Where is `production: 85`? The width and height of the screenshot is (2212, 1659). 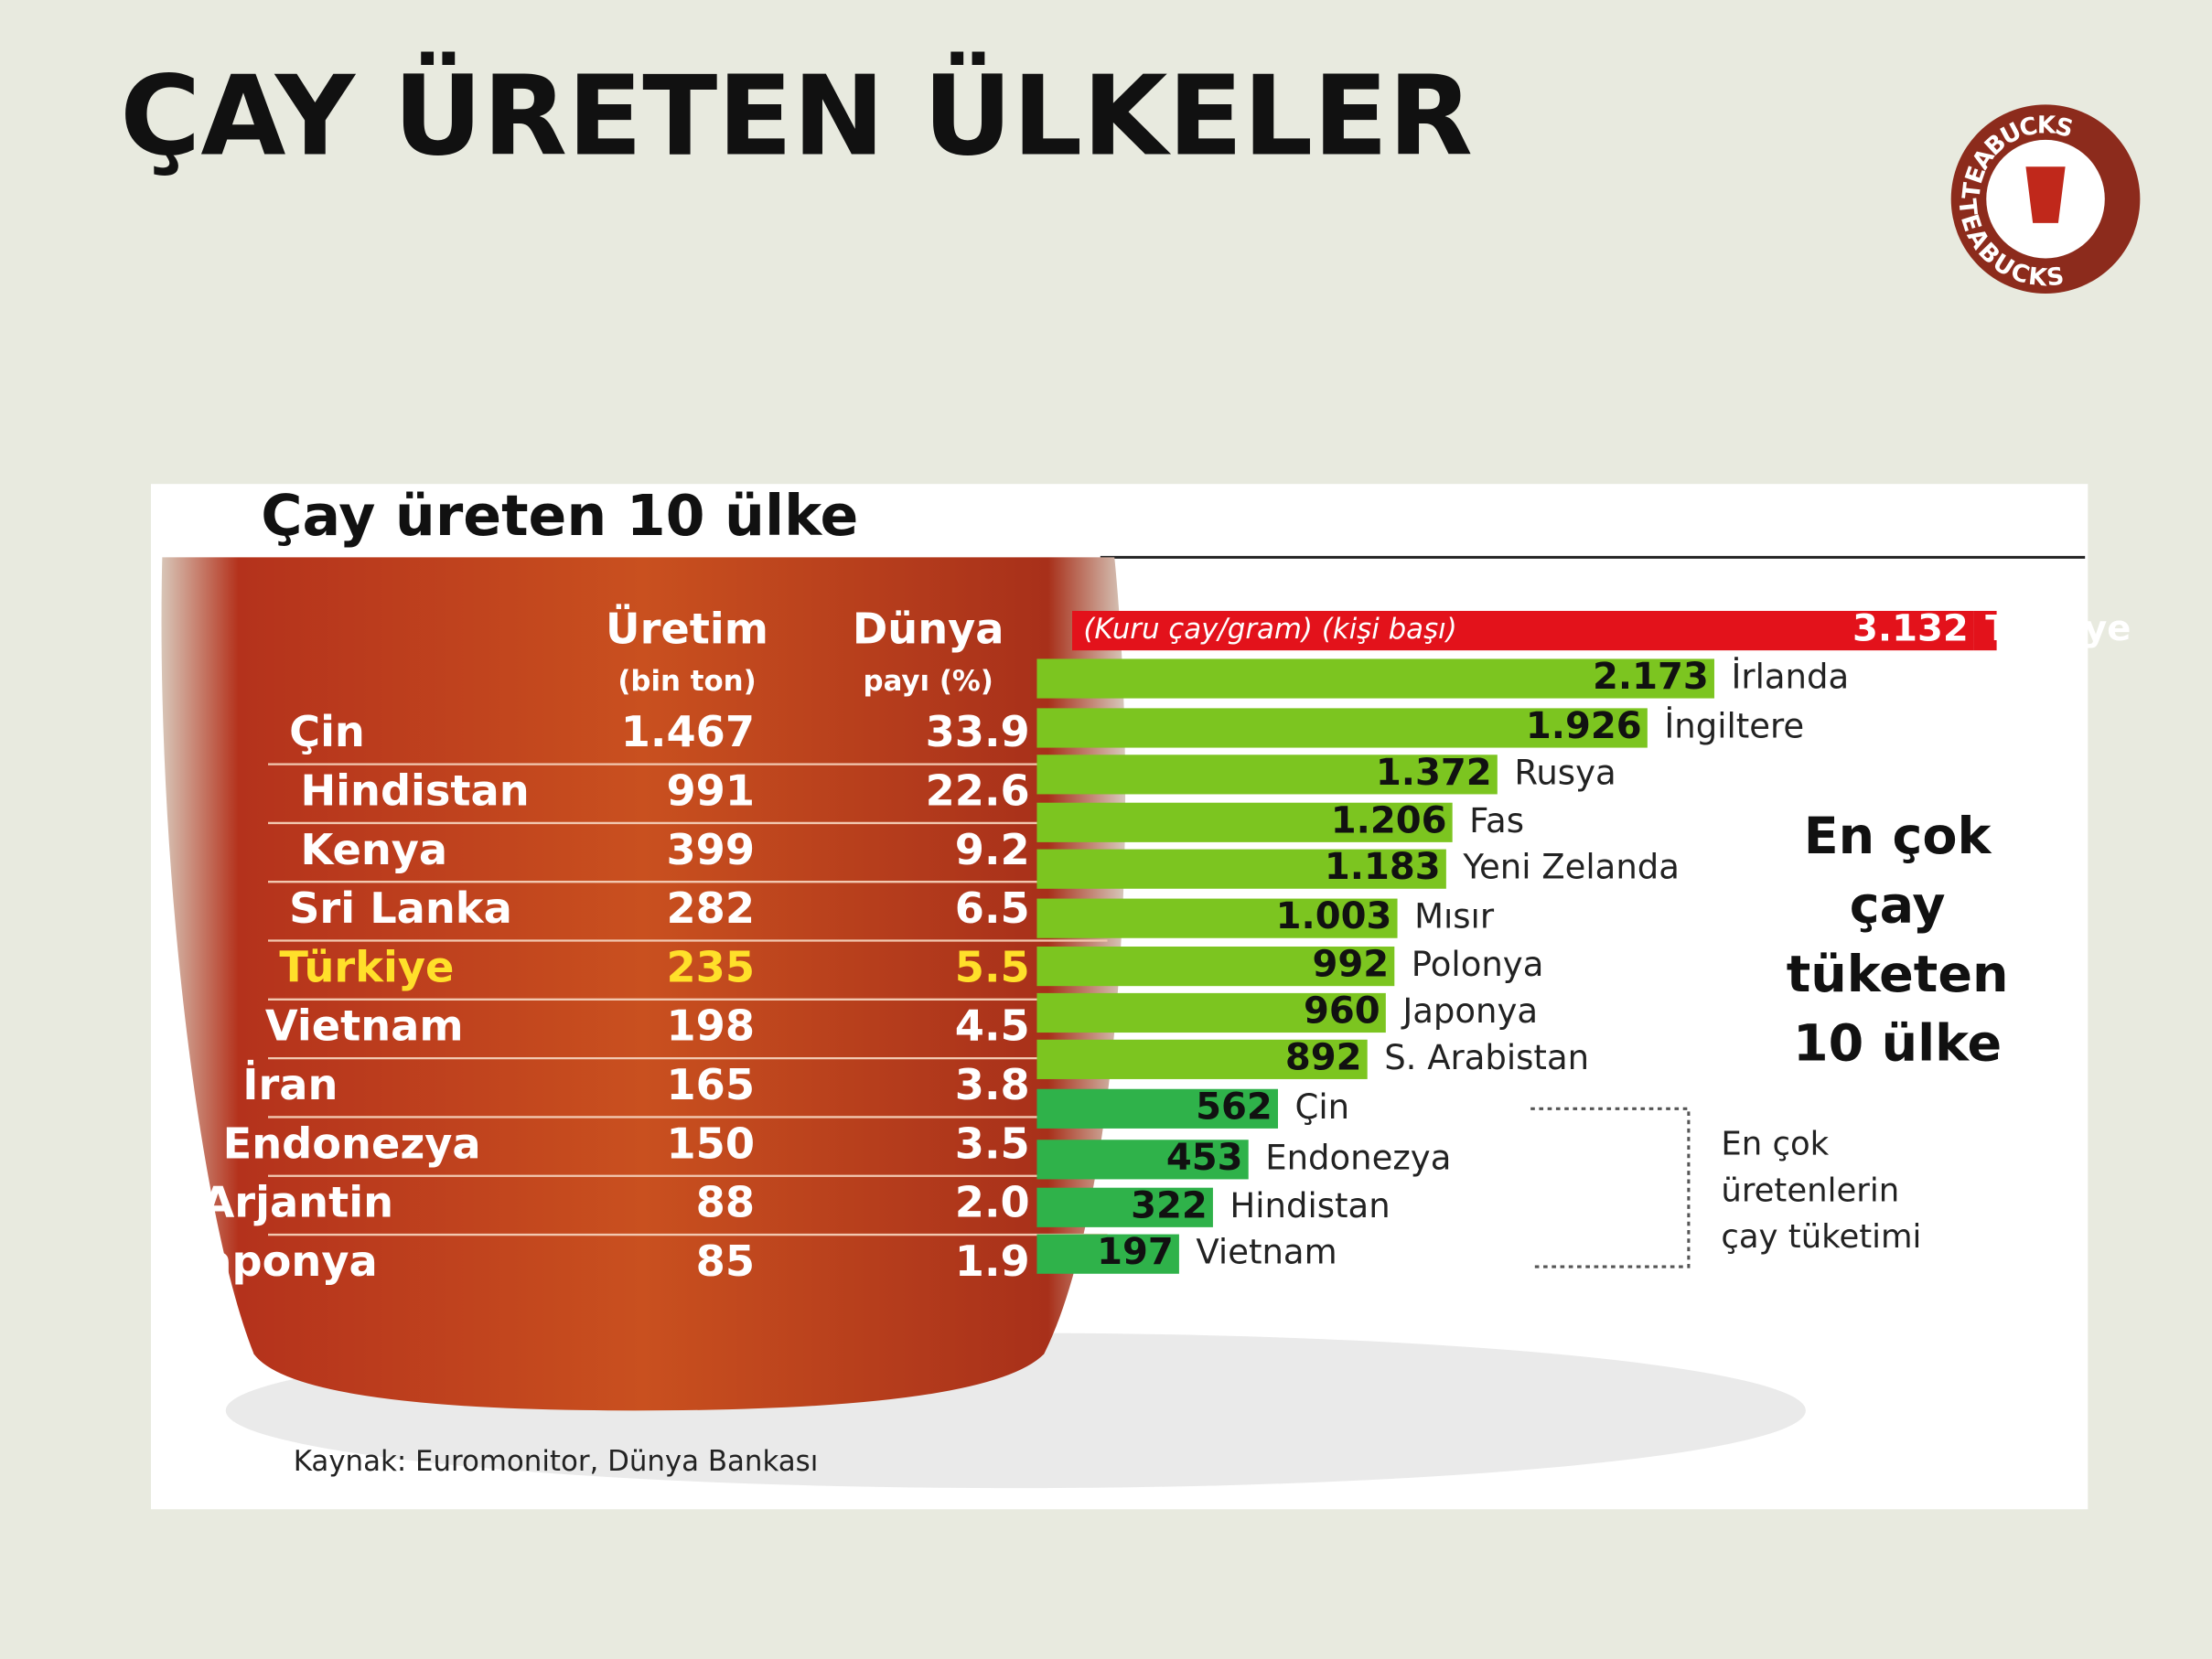
production: 85 is located at coordinates (725, 1261).